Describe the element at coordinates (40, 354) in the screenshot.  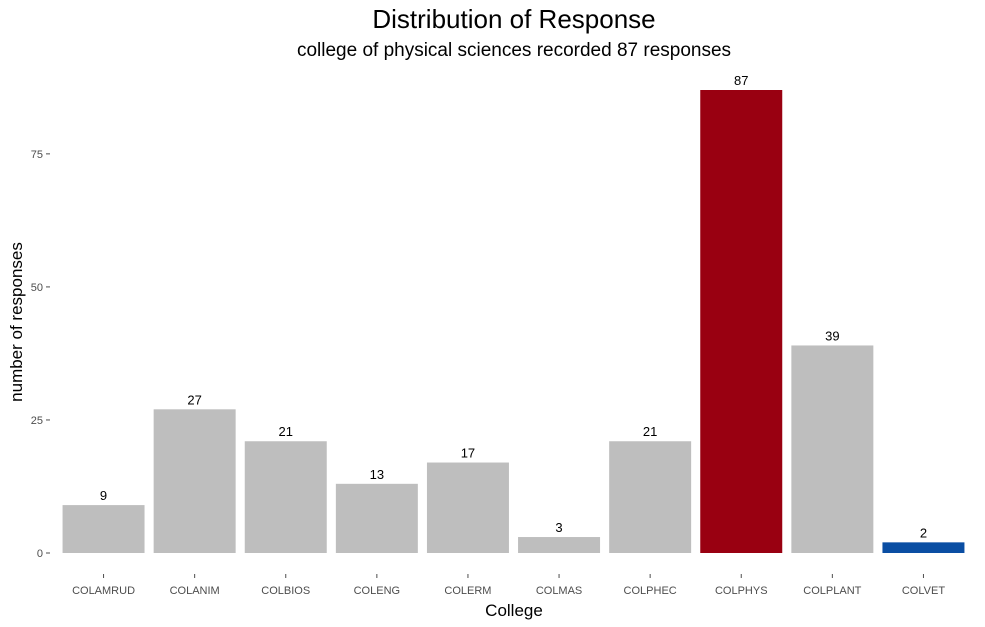
I see `y-axis: 0 25 50 75` at that location.